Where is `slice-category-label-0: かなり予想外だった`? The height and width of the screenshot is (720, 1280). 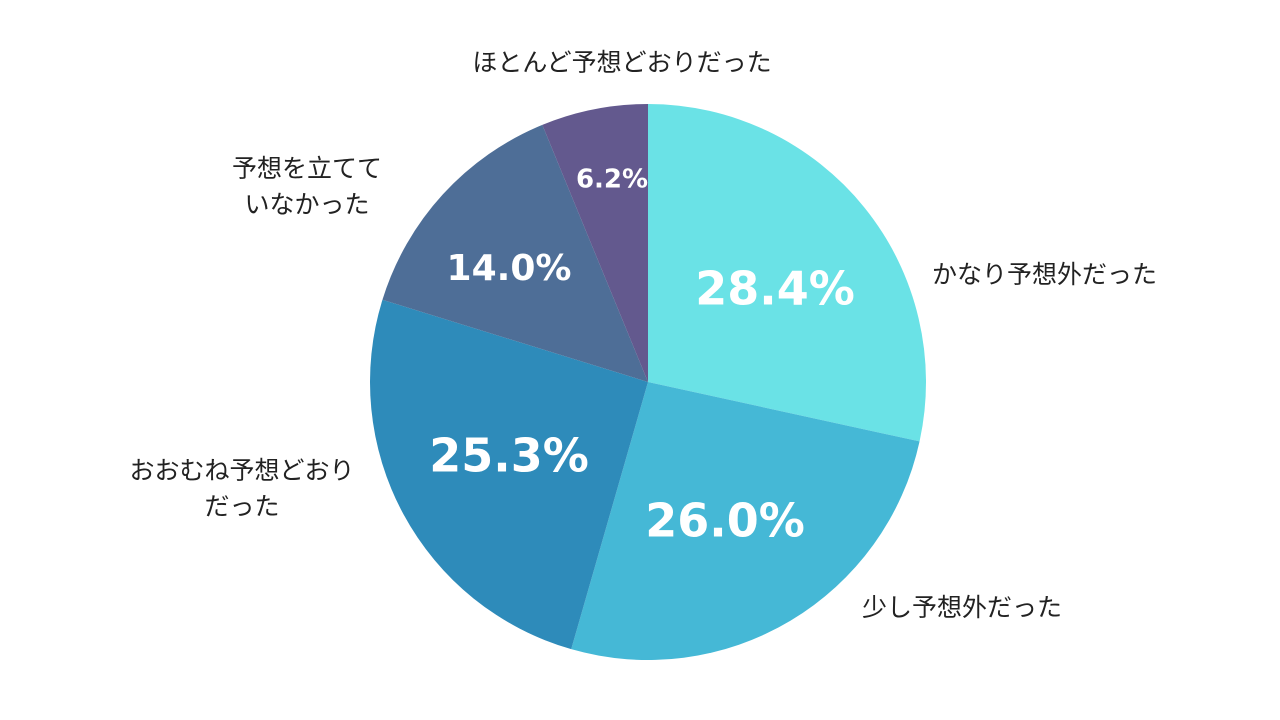
slice-category-label-0: かなり予想外だった is located at coordinates (1044, 274).